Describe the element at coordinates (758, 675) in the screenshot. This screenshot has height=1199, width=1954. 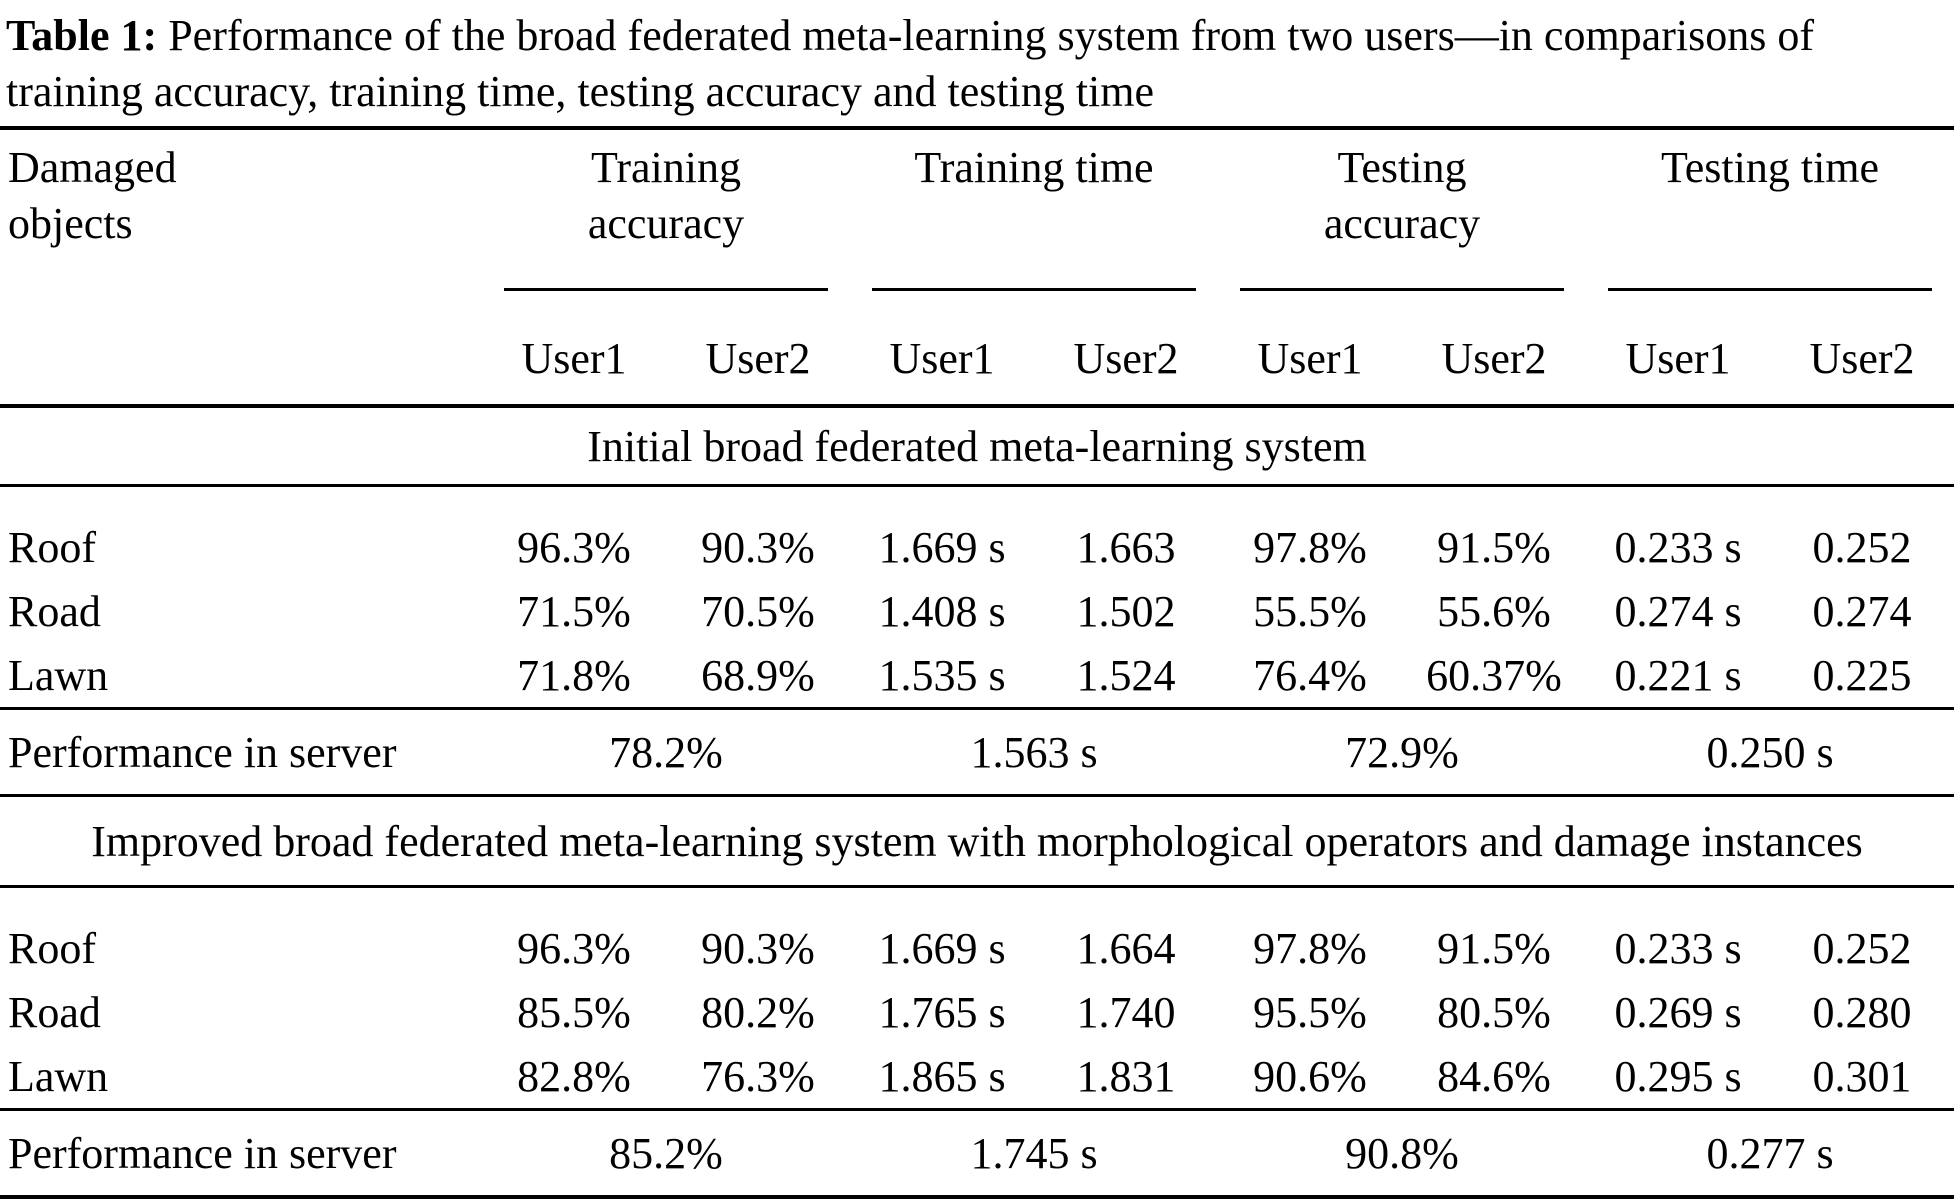
I see `cell-value: 68.9%` at that location.